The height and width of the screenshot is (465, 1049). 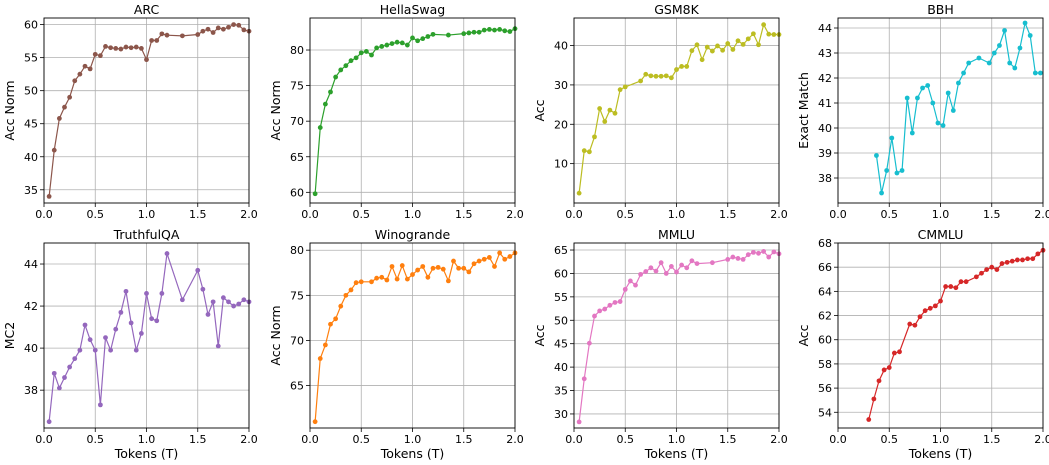 I want to click on x-tick-label: 0.5, so click(x=626, y=439).